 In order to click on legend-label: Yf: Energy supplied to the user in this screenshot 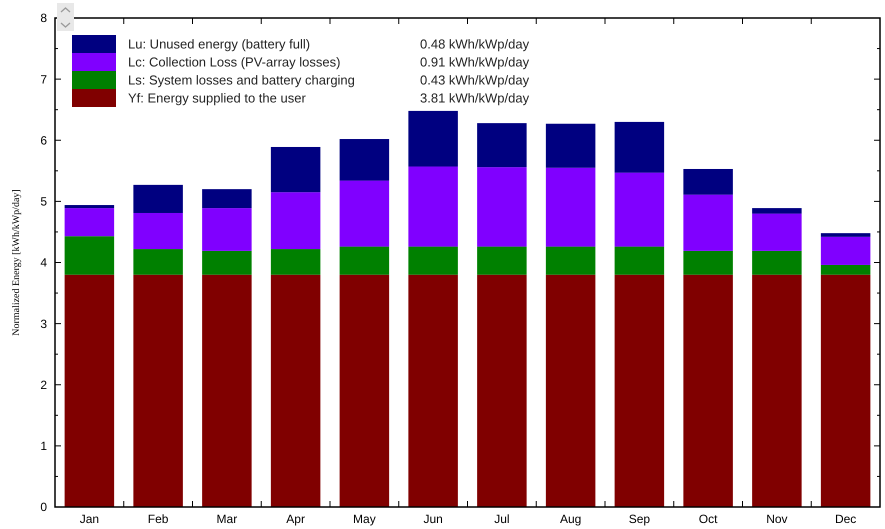, I will do `click(217, 98)`.